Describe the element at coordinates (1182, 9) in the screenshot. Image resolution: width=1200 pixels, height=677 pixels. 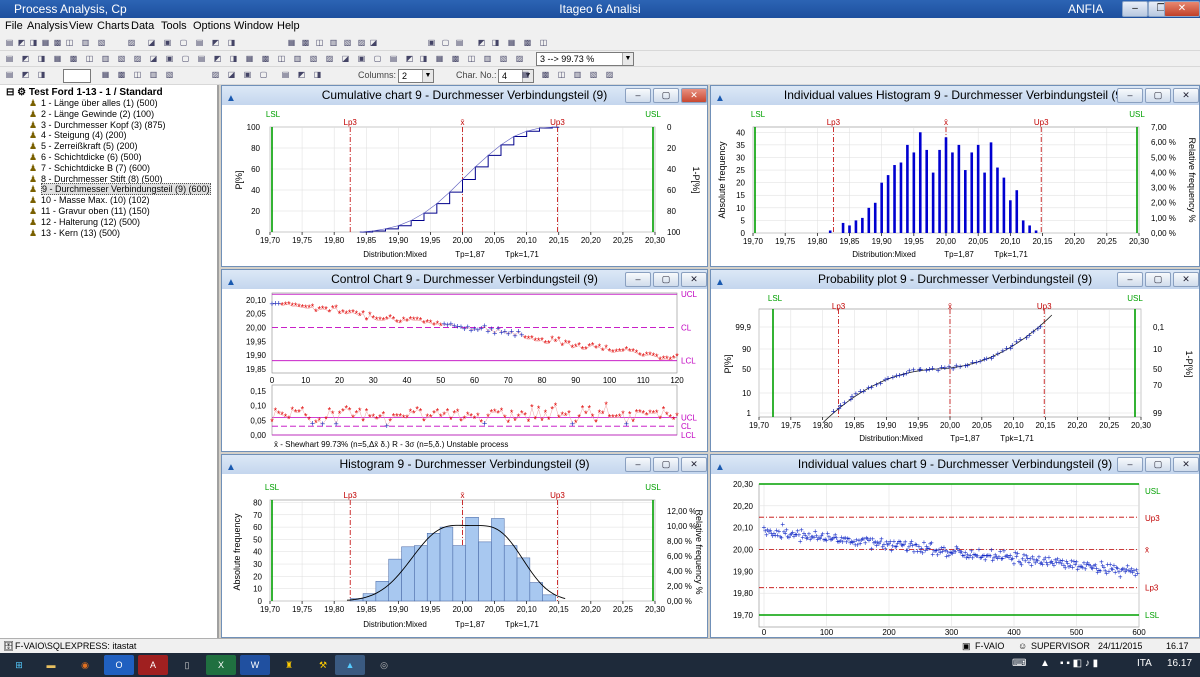
I see `close-button: ✕` at that location.